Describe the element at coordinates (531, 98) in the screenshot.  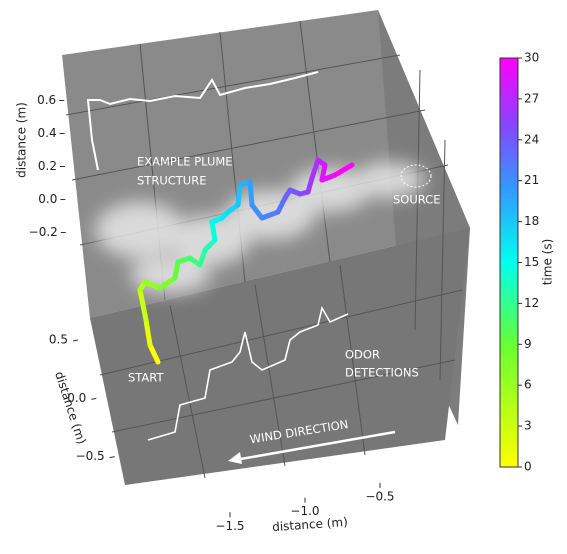
I see `tick-label: 27` at that location.